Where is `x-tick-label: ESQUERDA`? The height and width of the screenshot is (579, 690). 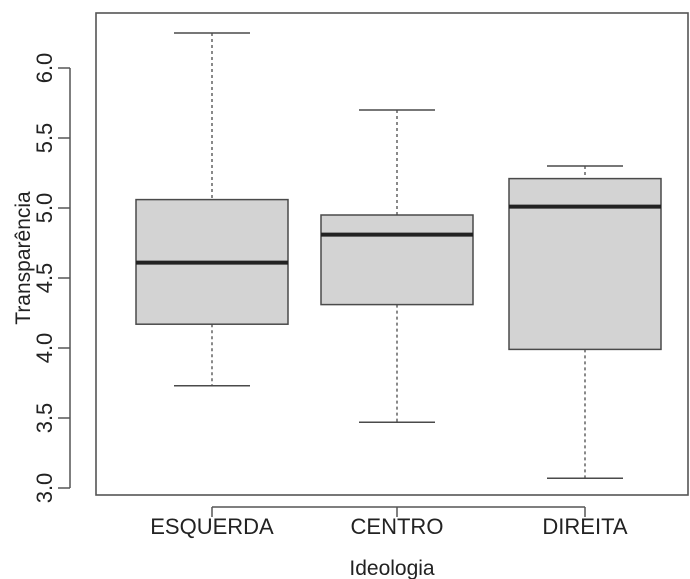 x-tick-label: ESQUERDA is located at coordinates (212, 526).